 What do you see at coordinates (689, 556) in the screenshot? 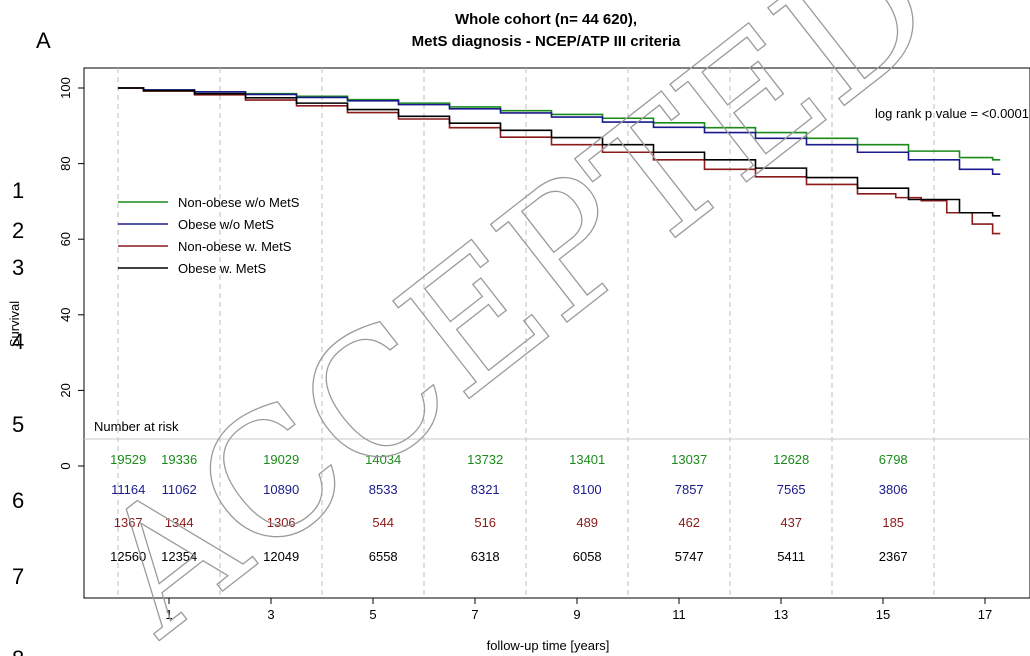
I see `risk-value: 5747` at bounding box center [689, 556].